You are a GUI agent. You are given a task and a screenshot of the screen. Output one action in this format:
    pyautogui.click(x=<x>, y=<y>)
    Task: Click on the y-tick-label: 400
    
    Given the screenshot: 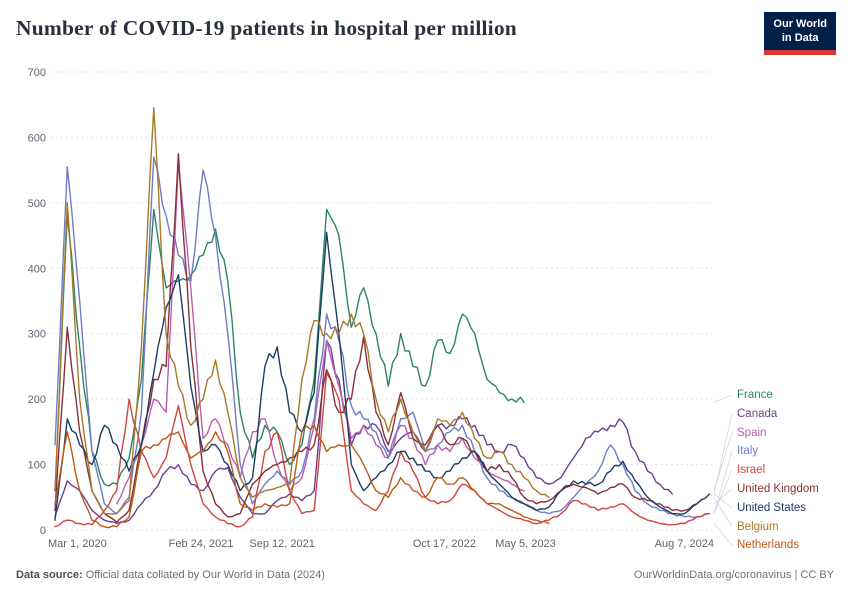 What is the action you would take?
    pyautogui.click(x=37, y=269)
    